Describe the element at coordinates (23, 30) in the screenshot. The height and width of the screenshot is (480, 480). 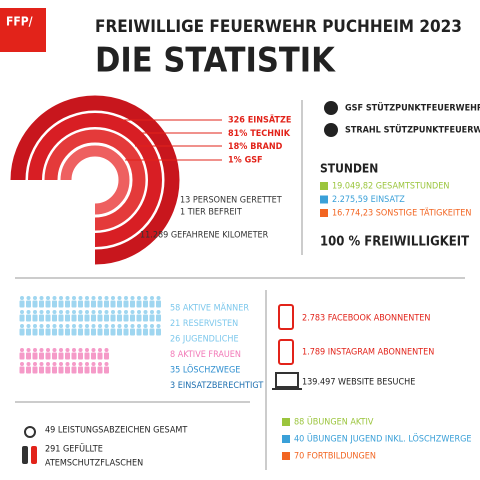
I see `logo-box` at that location.